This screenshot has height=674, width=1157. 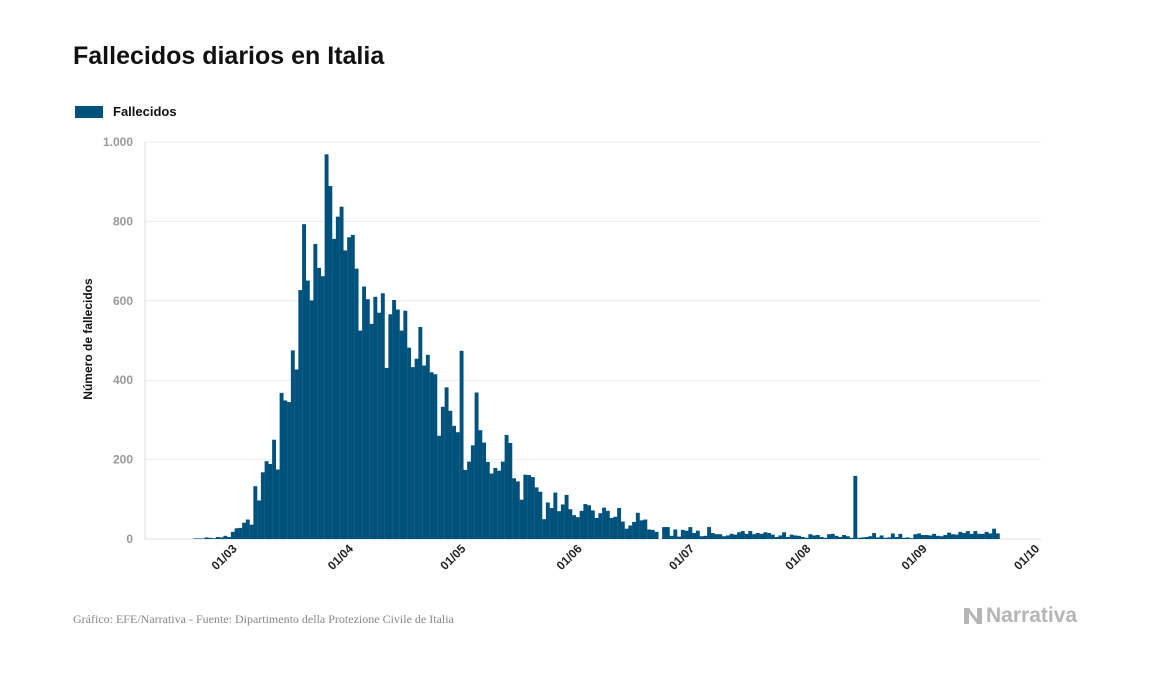 I want to click on x-tick-label: 01/09, so click(x=914, y=556).